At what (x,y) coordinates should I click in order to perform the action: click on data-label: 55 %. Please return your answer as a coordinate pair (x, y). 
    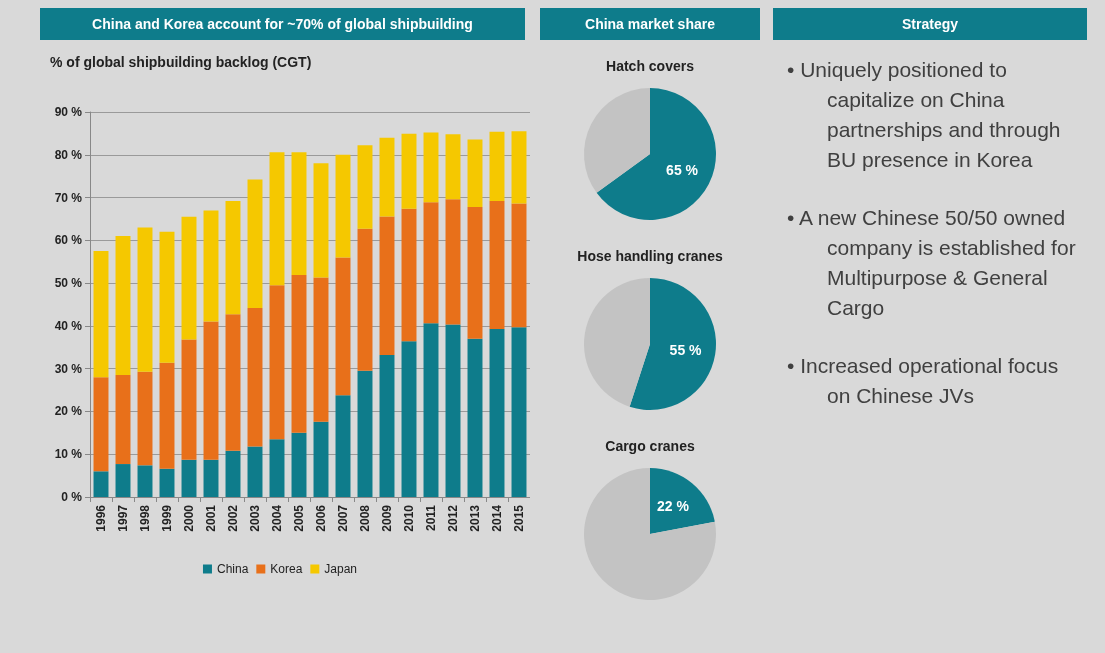
    Looking at the image, I should click on (686, 349).